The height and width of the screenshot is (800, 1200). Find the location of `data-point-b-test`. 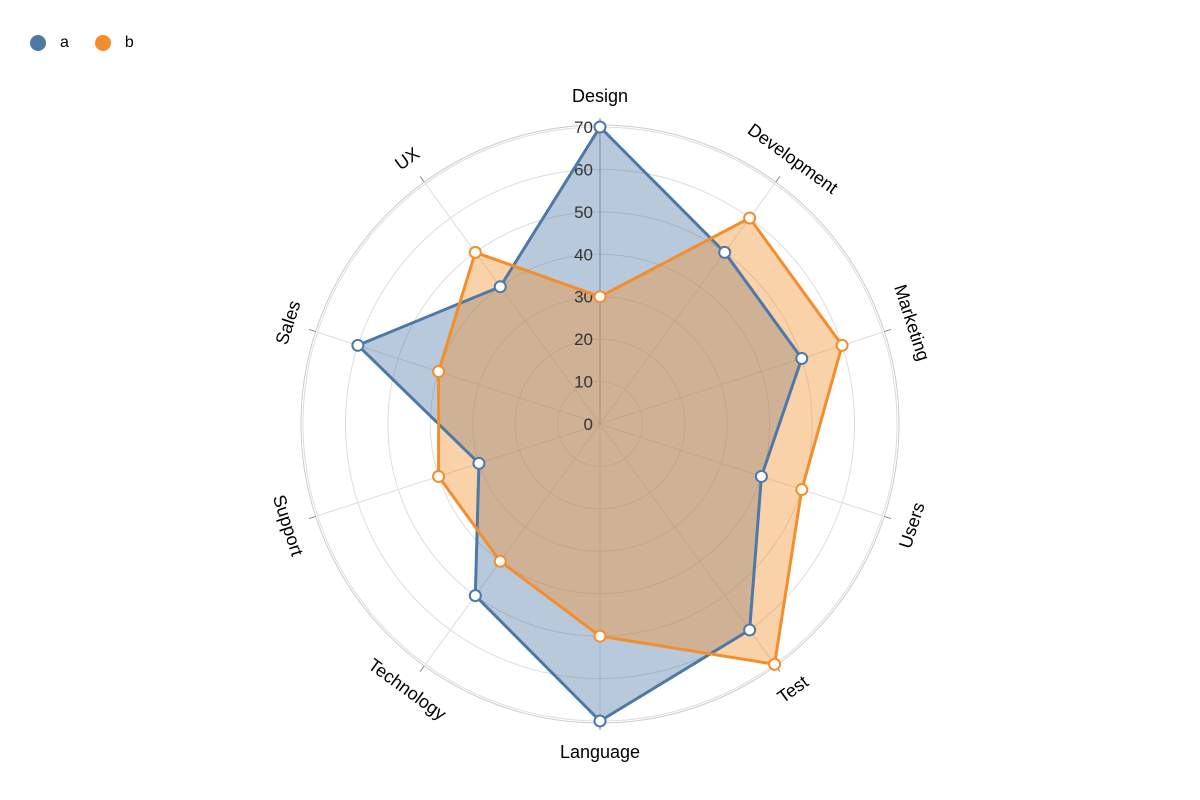

data-point-b-test is located at coordinates (775, 664).